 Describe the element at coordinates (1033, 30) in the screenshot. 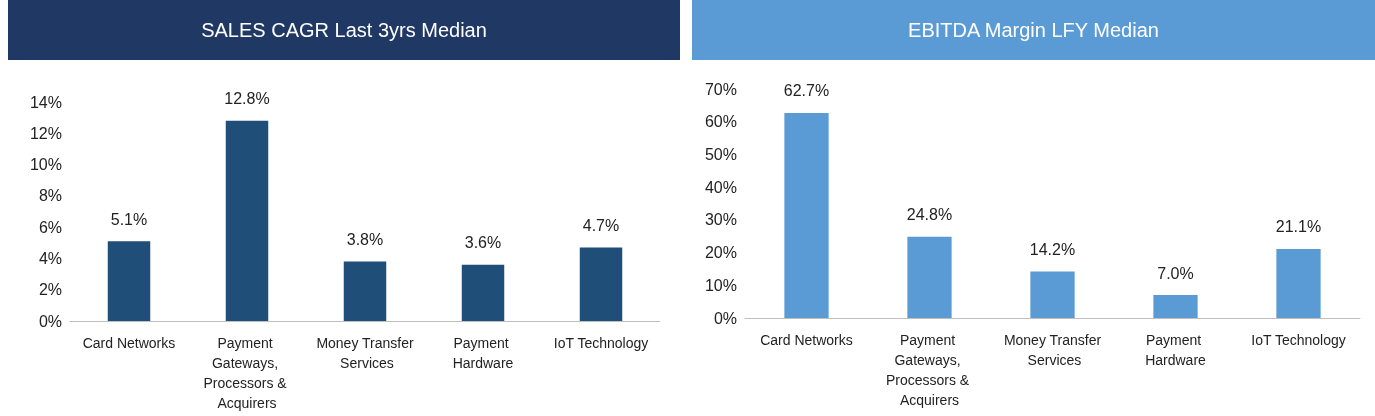

I see `chart-title: EBITDA Margin LFY Median` at that location.